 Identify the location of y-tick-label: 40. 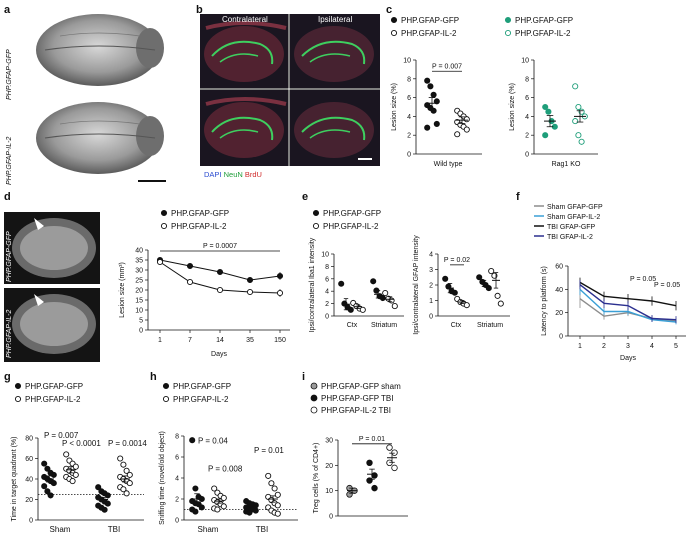
(559, 290).